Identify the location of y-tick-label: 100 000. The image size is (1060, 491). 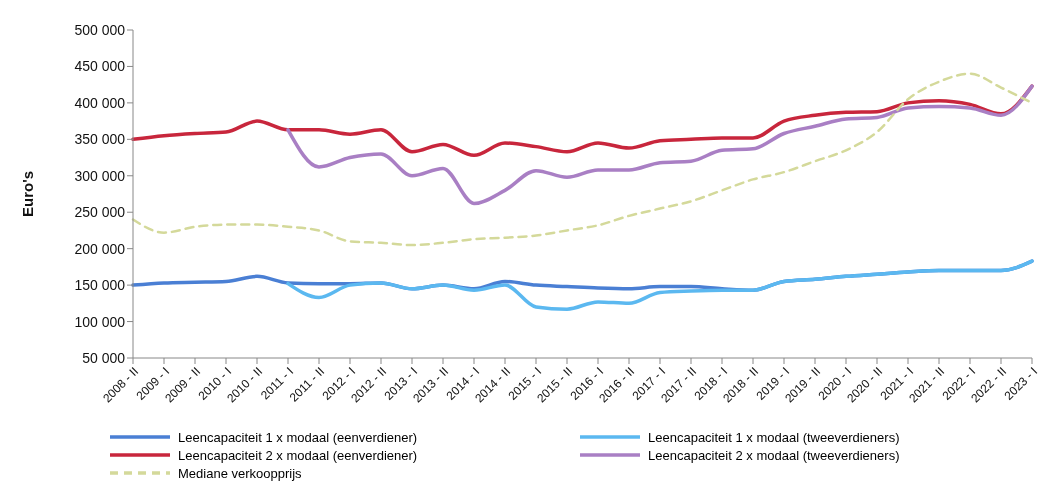
(100, 321).